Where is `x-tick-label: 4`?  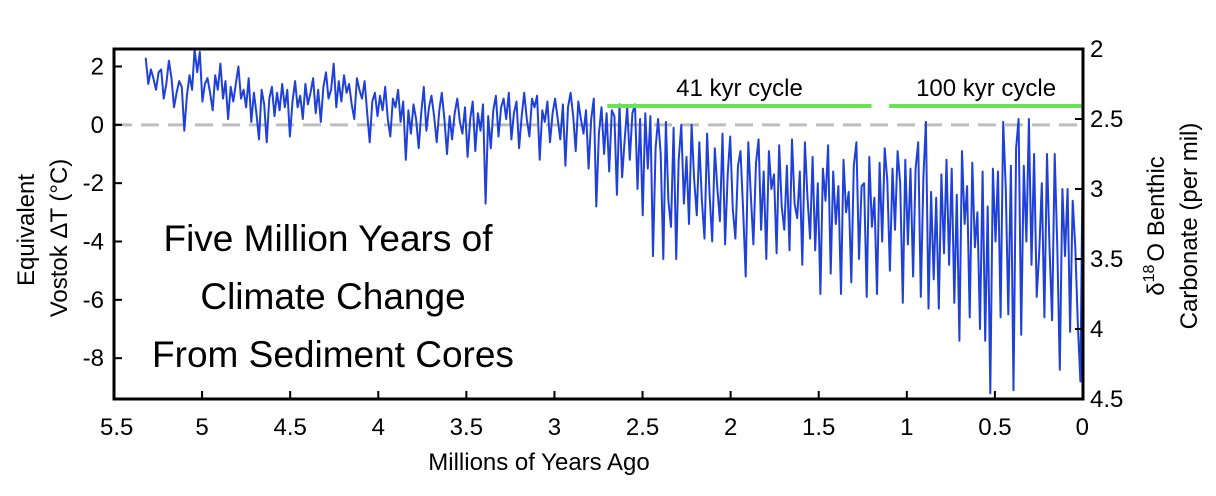 x-tick-label: 4 is located at coordinates (378, 427).